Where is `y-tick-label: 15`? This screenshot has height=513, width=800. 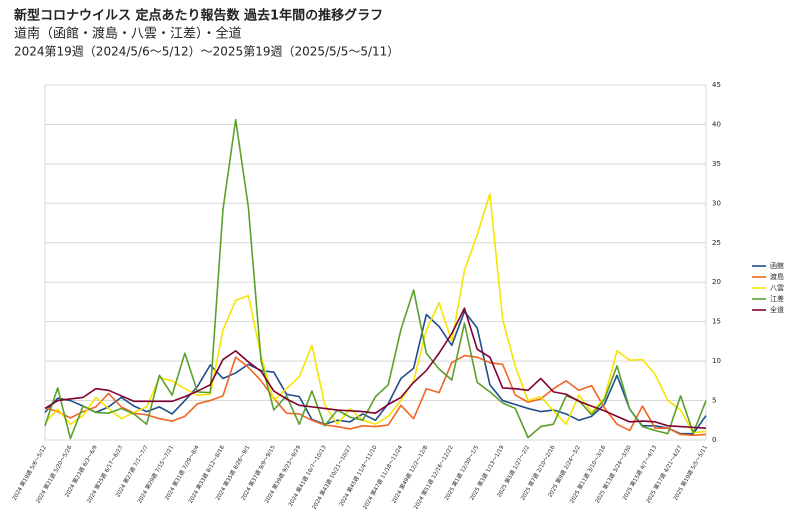
y-tick-label: 15 is located at coordinates (716, 322).